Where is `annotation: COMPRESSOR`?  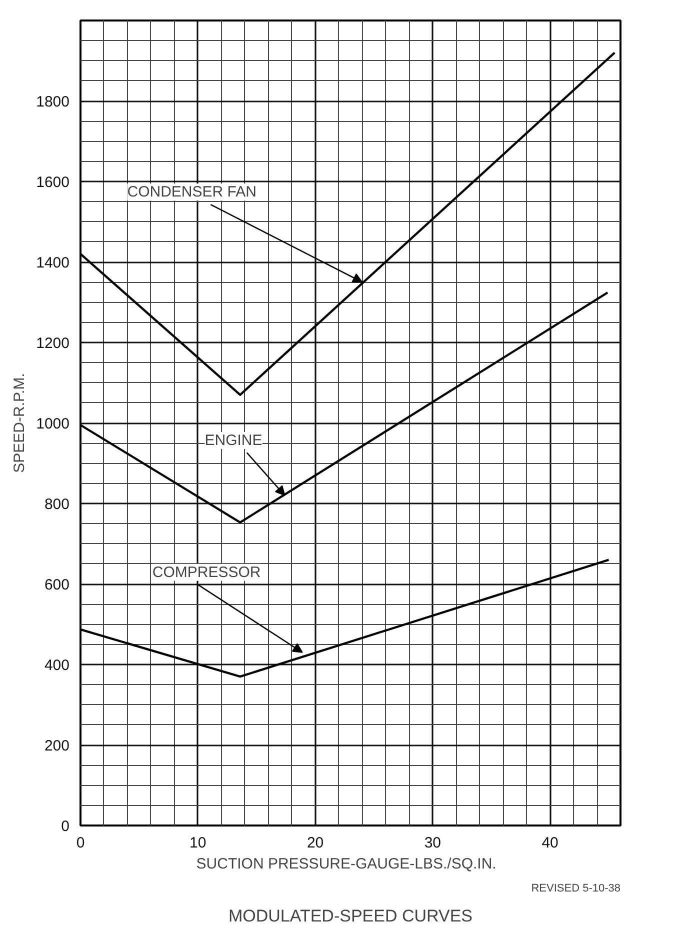
annotation: COMPRESSOR is located at coordinates (206, 572).